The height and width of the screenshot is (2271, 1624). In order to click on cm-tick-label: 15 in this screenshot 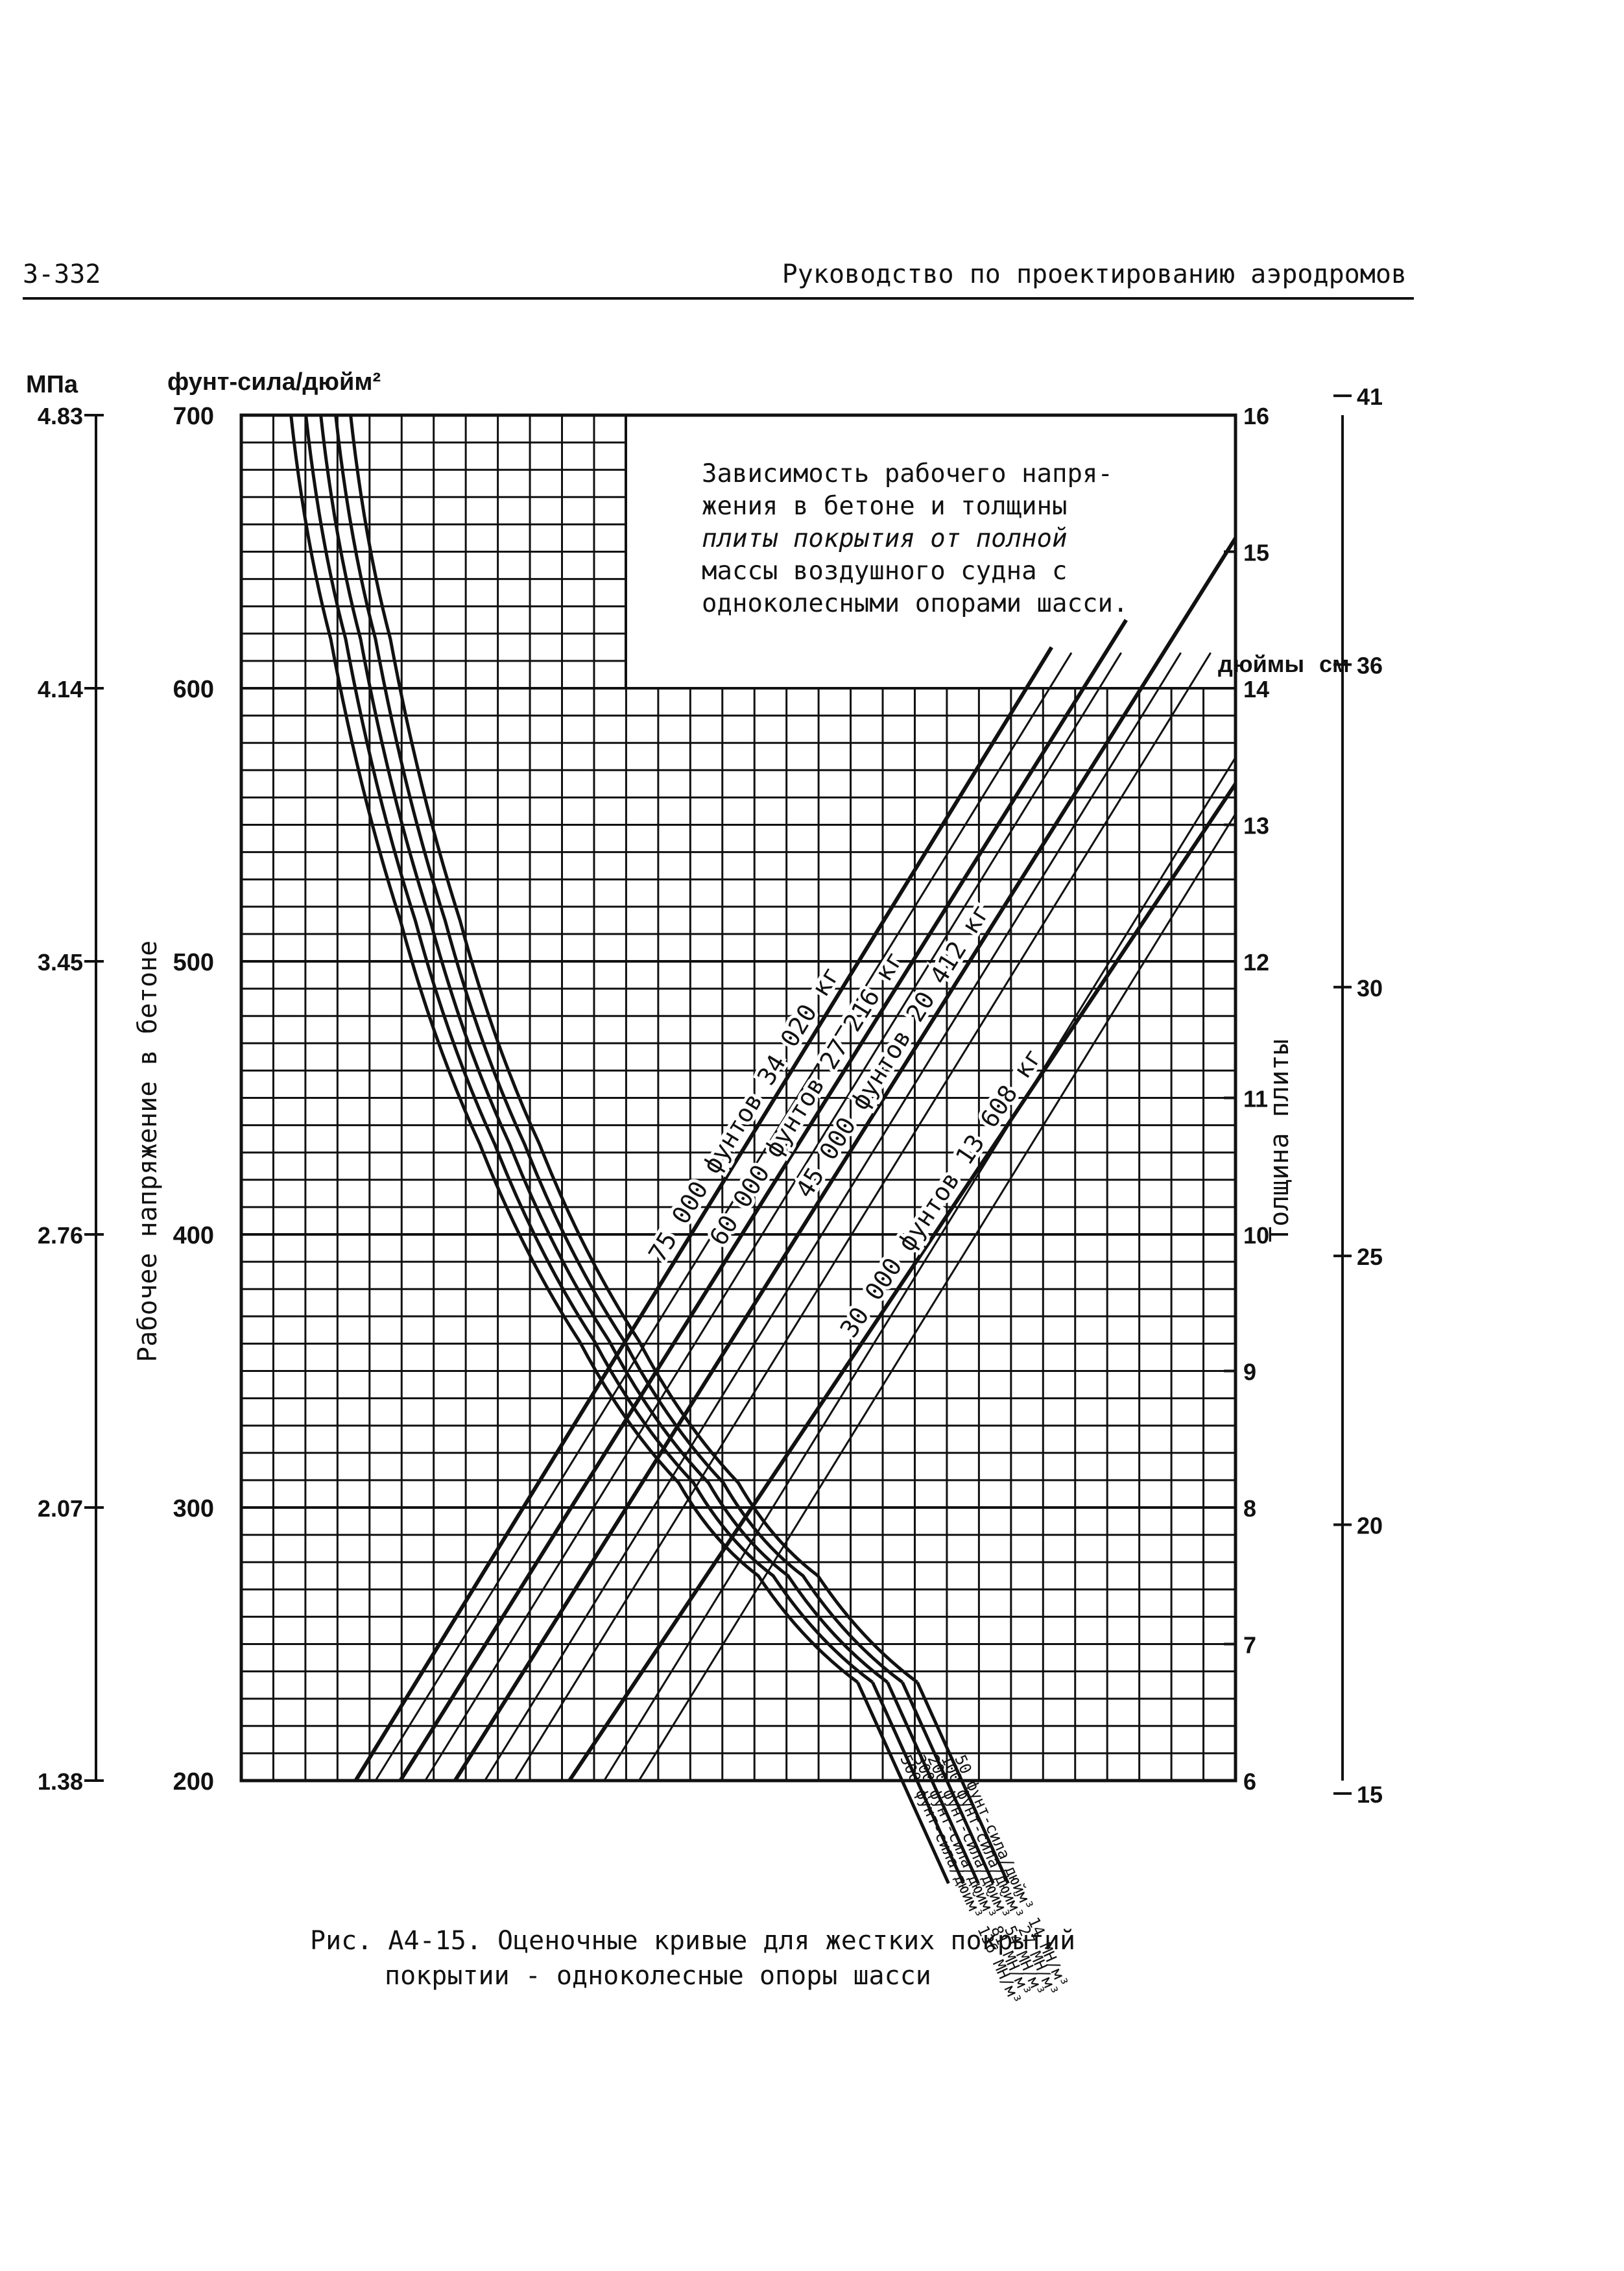, I will do `click(1370, 1794)`.